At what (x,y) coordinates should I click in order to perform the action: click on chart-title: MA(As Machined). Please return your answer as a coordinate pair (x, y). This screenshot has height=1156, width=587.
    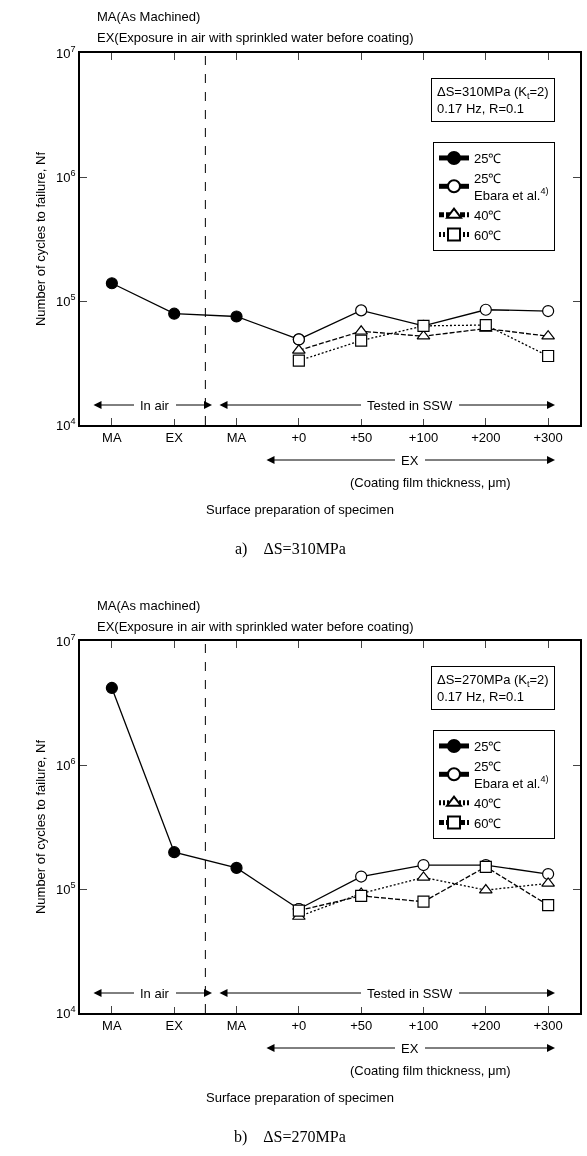
    Looking at the image, I should click on (149, 16).